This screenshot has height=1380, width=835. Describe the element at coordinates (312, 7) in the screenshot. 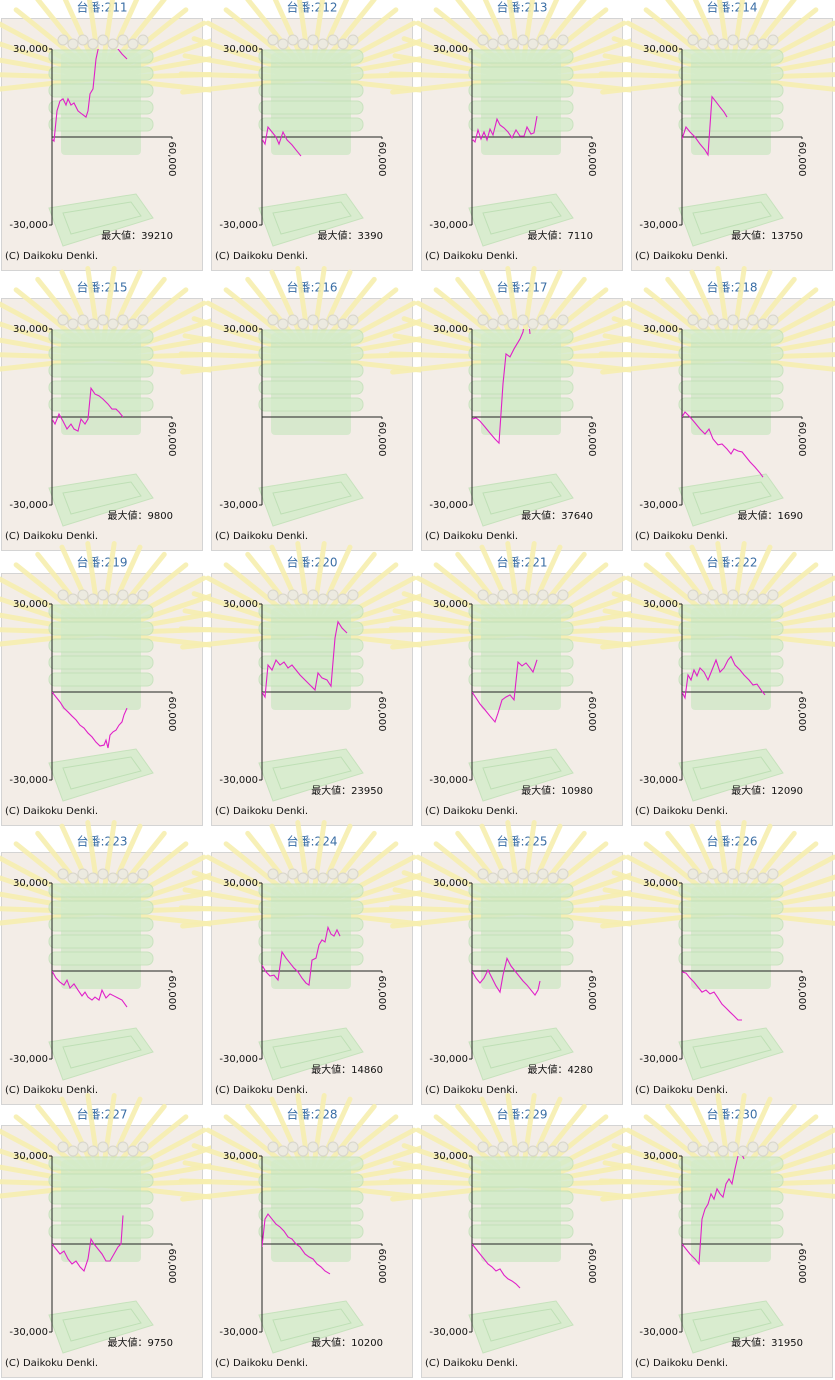

I see `chart-title: 台番:212` at that location.